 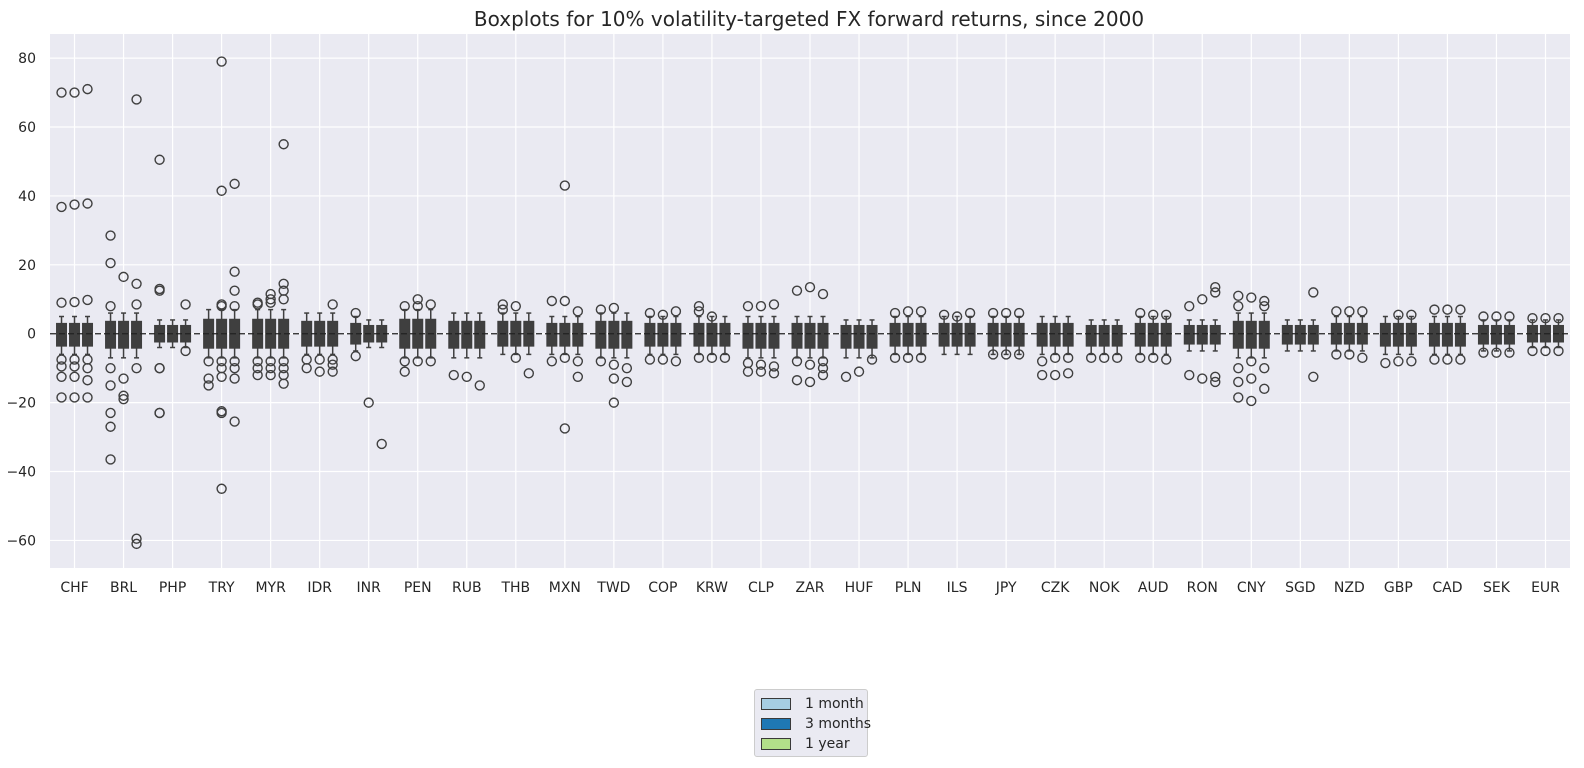 What do you see at coordinates (834, 704) in the screenshot?
I see `legend-label: 1 month` at bounding box center [834, 704].